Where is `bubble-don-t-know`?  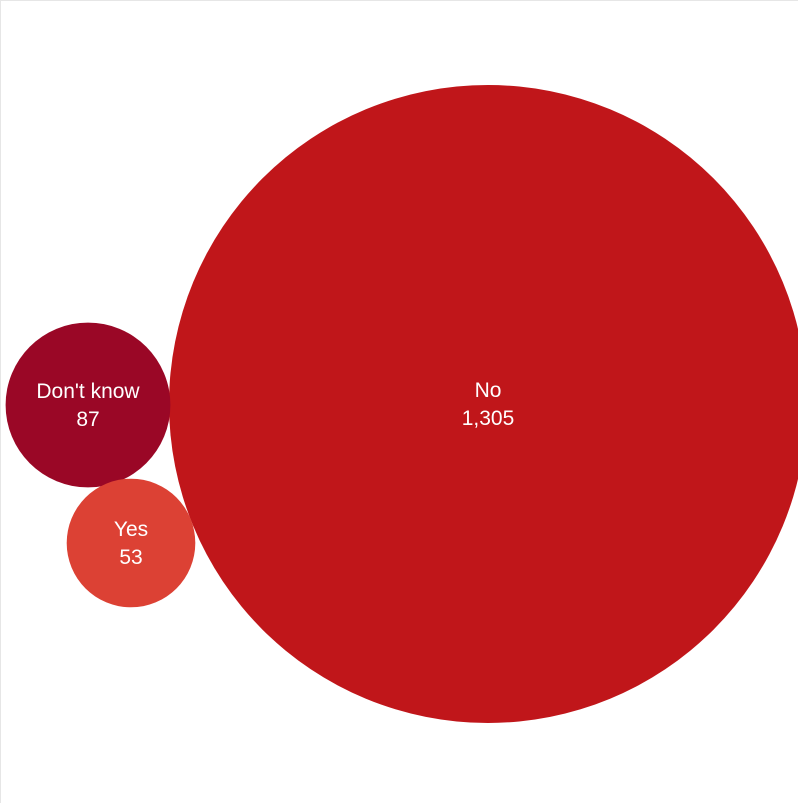 bubble-don-t-know is located at coordinates (88, 405).